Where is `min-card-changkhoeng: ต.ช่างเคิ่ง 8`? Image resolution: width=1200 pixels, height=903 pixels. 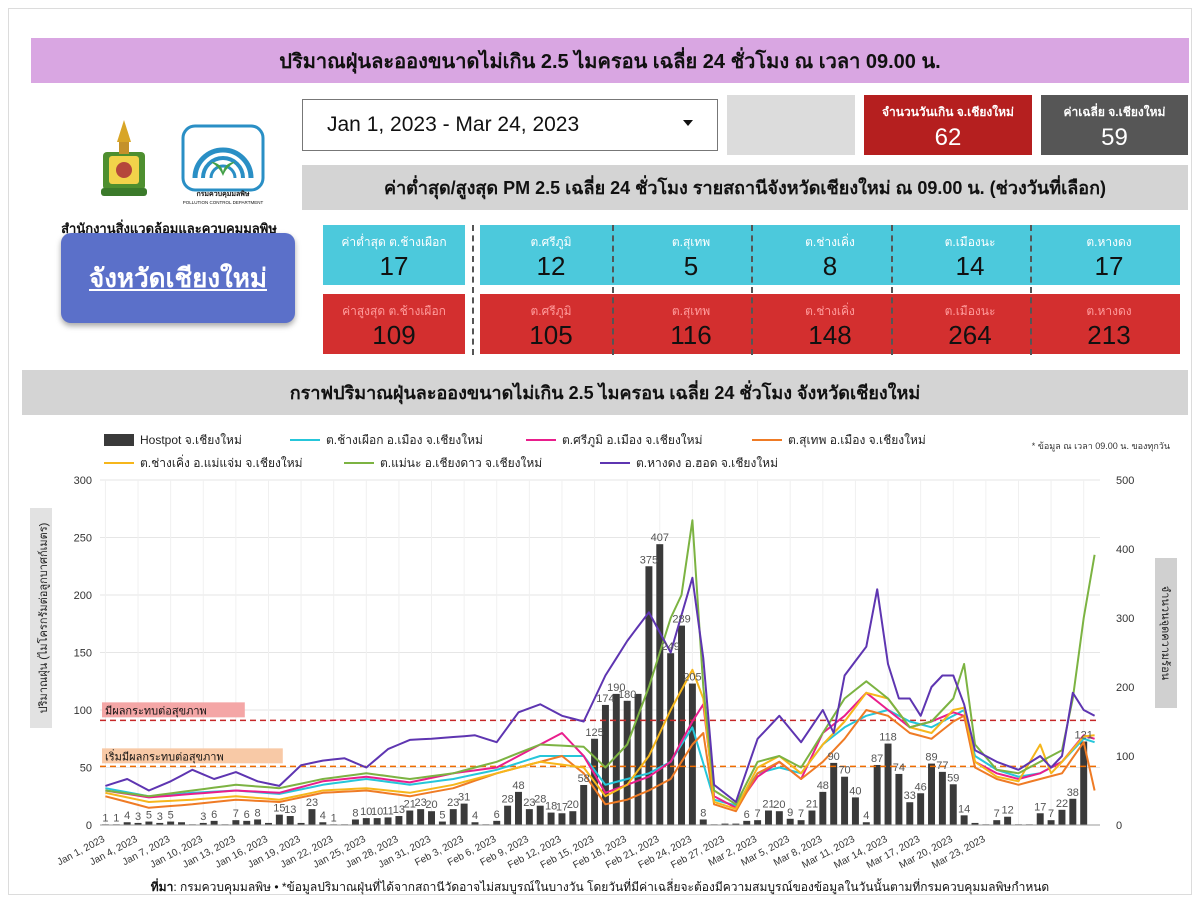
min-card-changkhoeng: ต.ช่างเคิ่ง 8 is located at coordinates (830, 255).